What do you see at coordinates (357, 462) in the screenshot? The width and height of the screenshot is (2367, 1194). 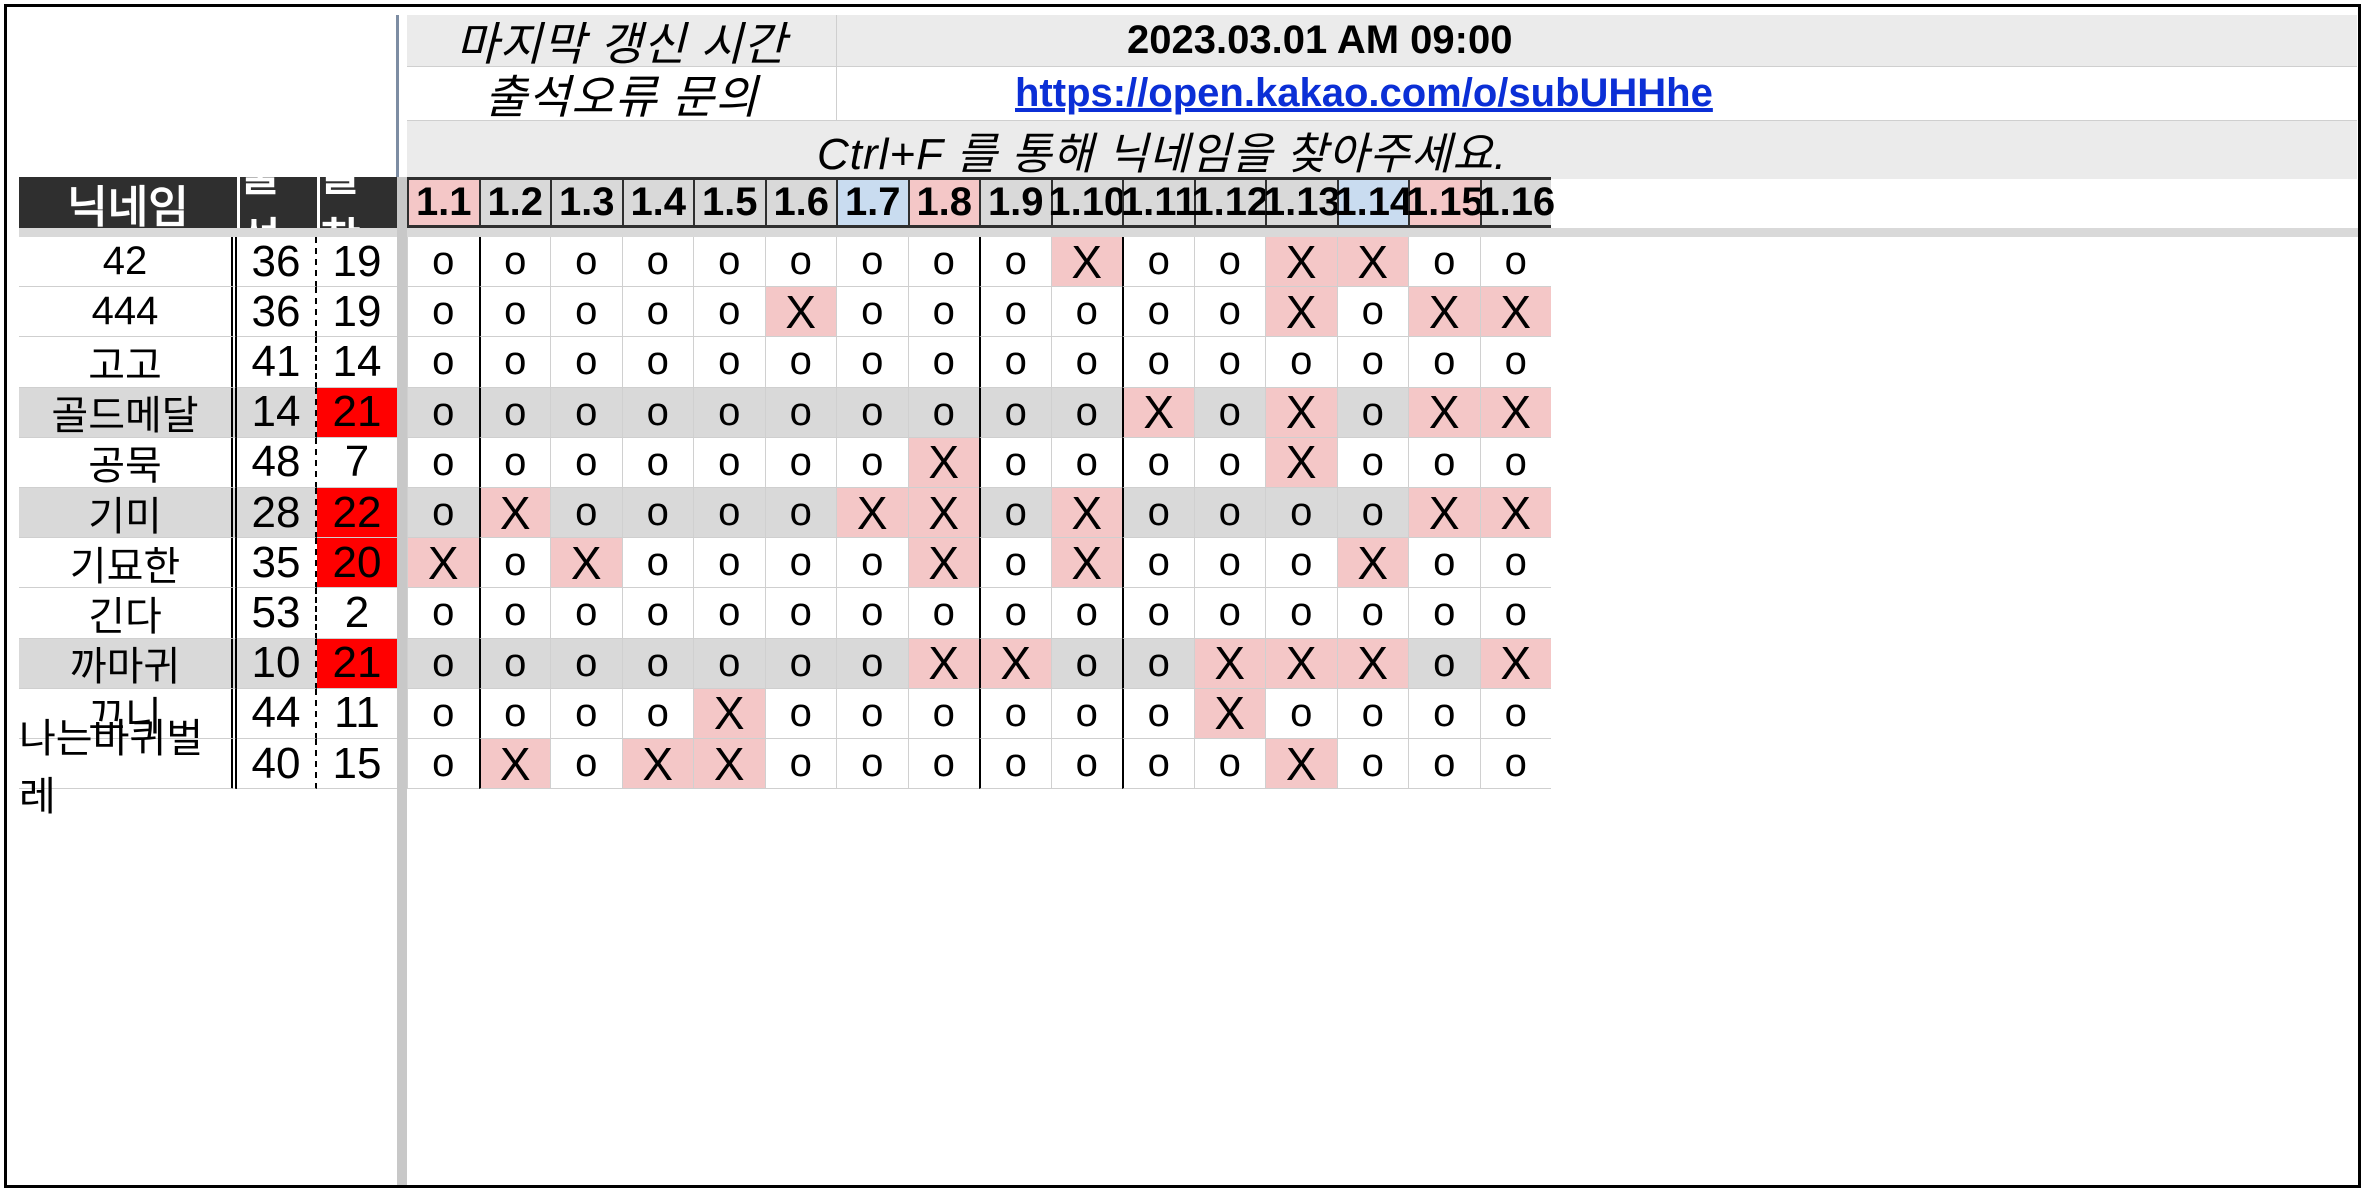 I see `absent-count: 7` at bounding box center [357, 462].